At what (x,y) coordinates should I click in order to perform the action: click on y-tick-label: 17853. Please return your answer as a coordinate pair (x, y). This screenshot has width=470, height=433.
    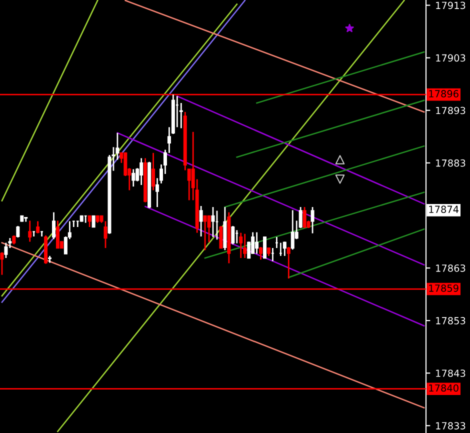
    Looking at the image, I should click on (451, 320).